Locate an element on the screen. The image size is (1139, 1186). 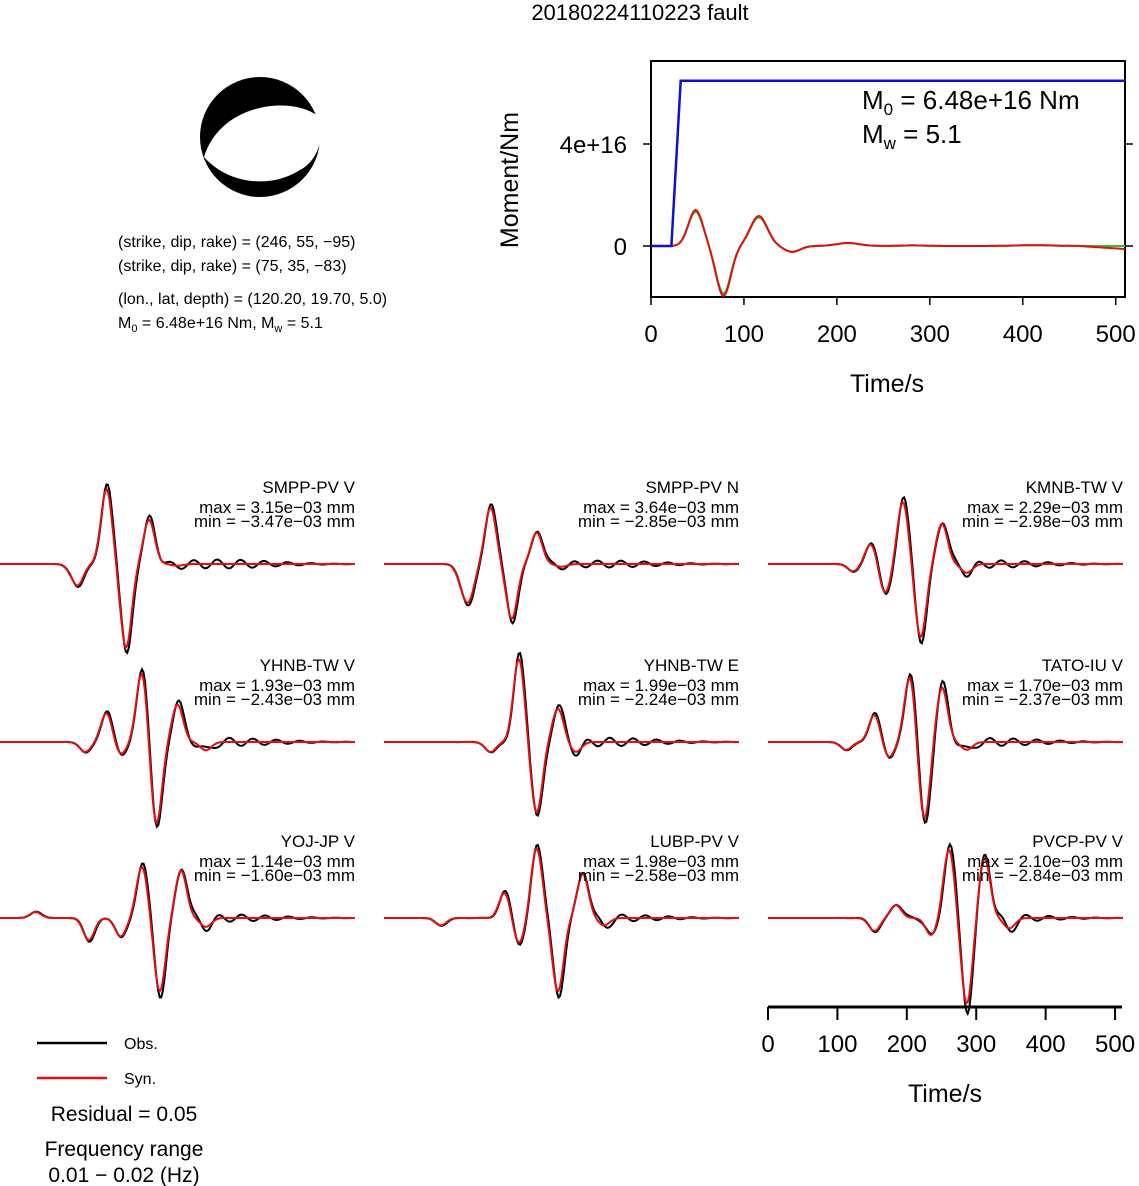
stf-plot-frame is located at coordinates (888, 179).